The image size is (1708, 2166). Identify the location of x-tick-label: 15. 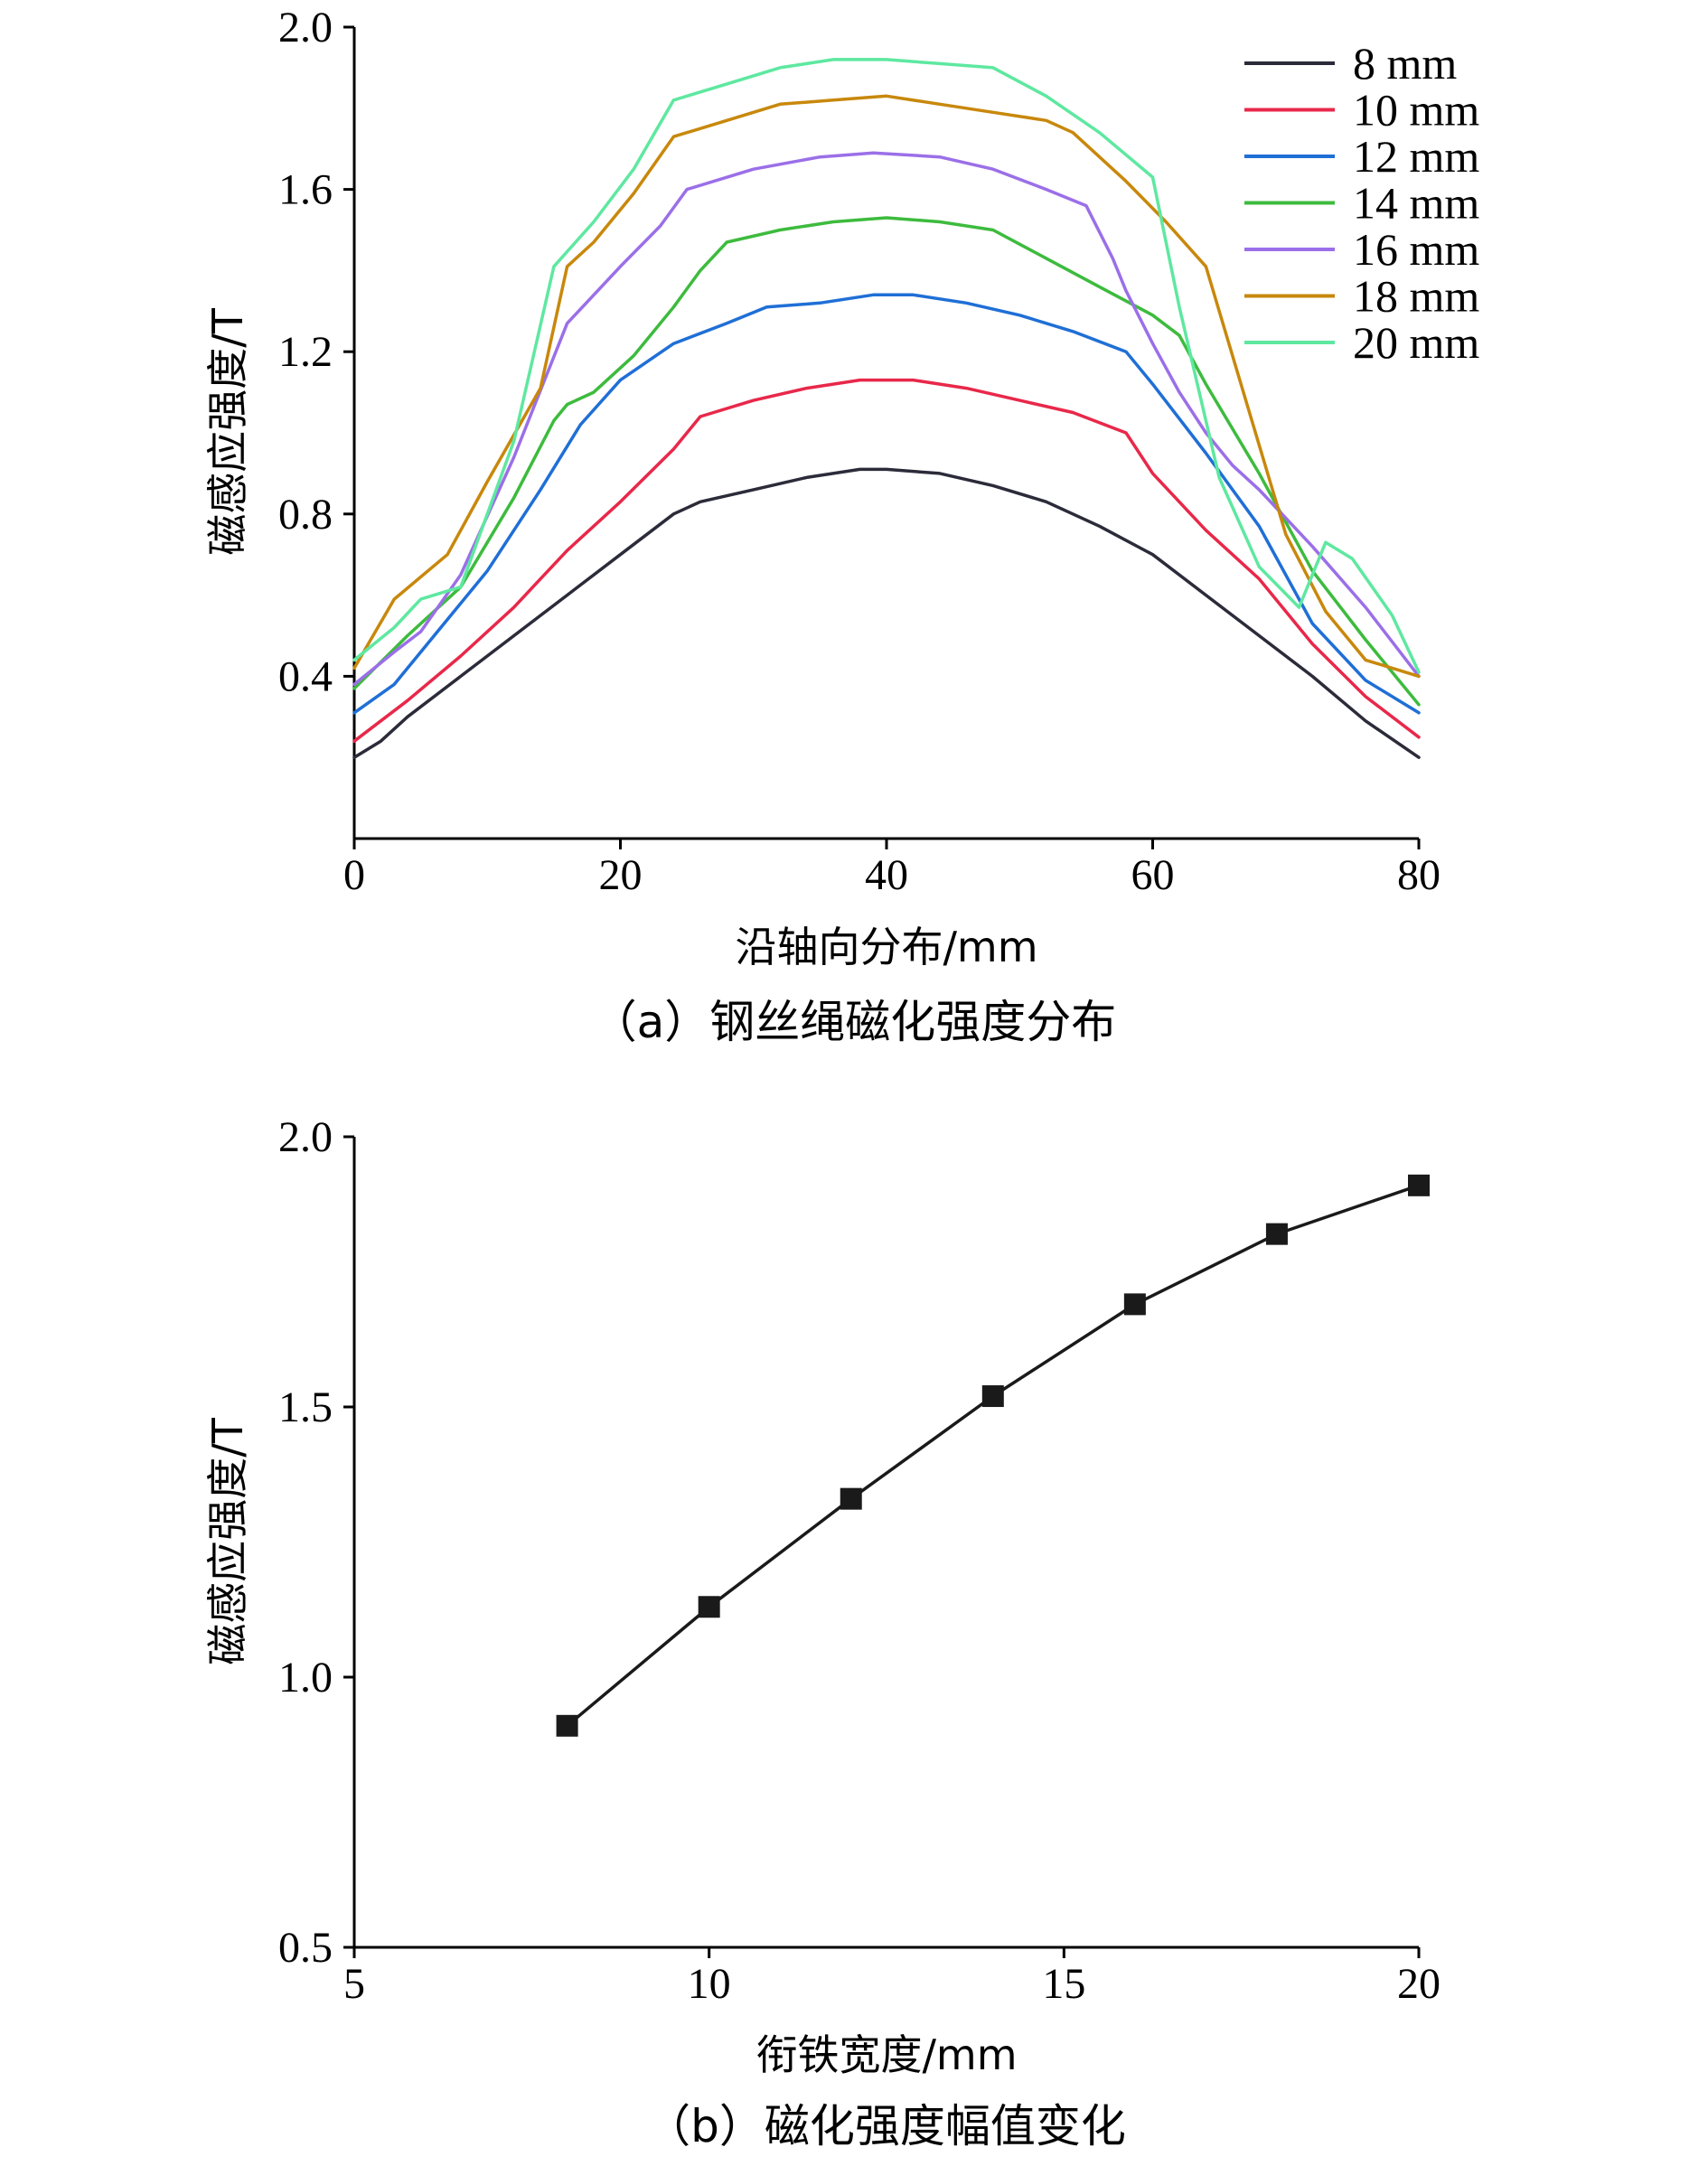
(1063, 1984).